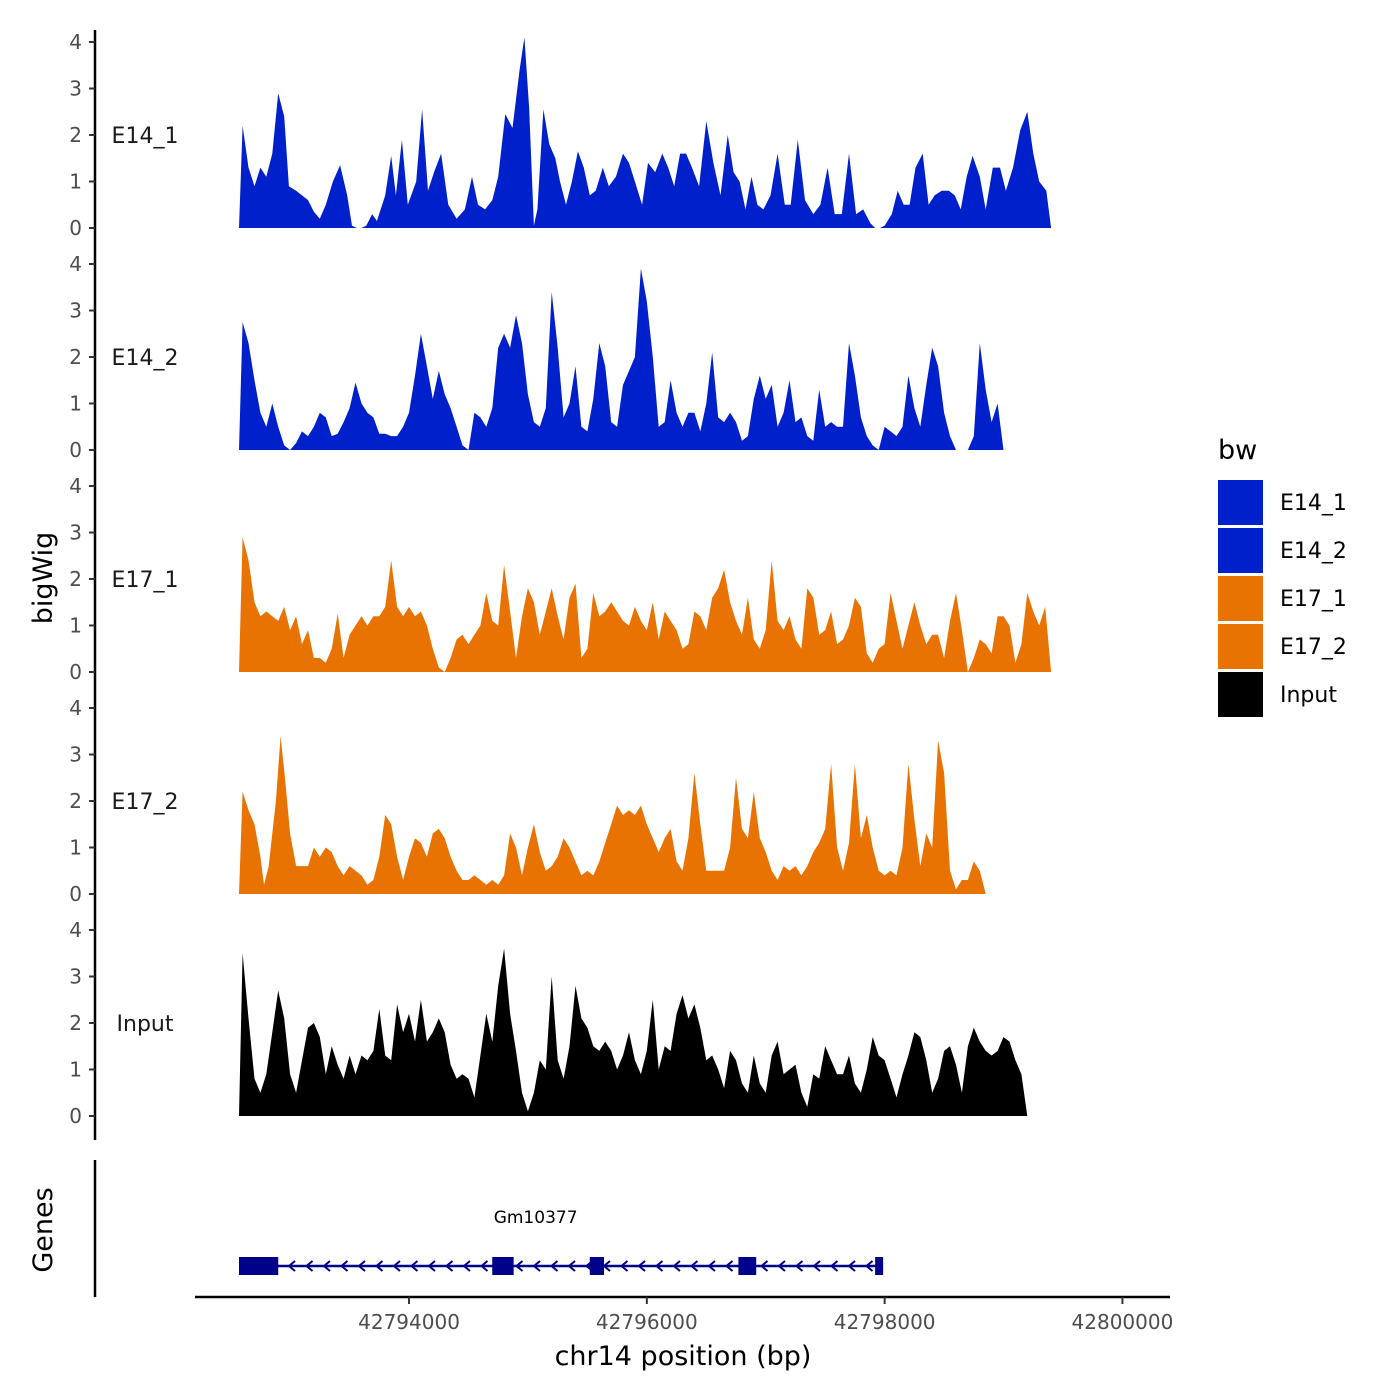 Image resolution: width=1400 pixels, height=1400 pixels. I want to click on legend-label: E17_2, so click(1313, 647).